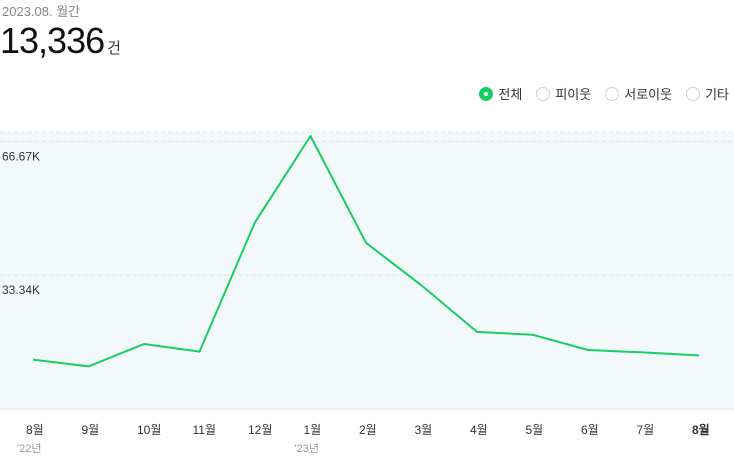 This screenshot has height=475, width=734. I want to click on total-count: 13,336 건, so click(60, 41).